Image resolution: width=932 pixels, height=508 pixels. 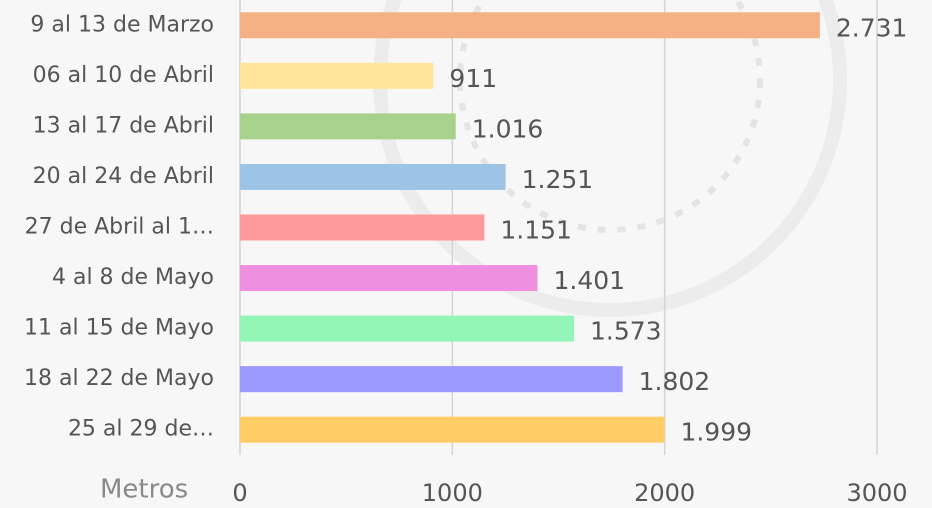 I want to click on x-tick-label: 1000, so click(x=452, y=493).